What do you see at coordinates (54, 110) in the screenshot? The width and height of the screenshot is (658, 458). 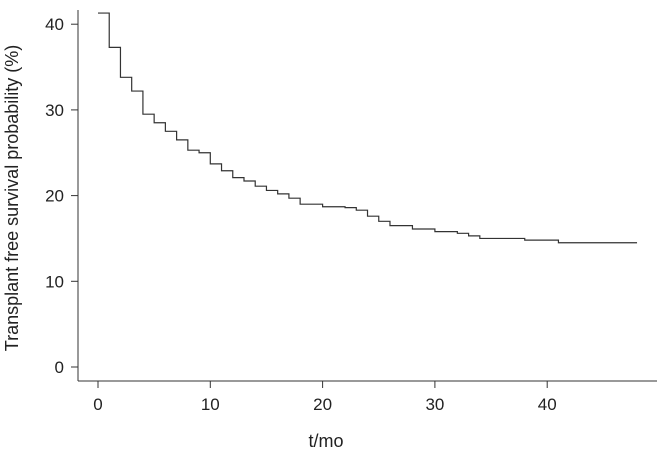 I see `y-tick-label: 30` at bounding box center [54, 110].